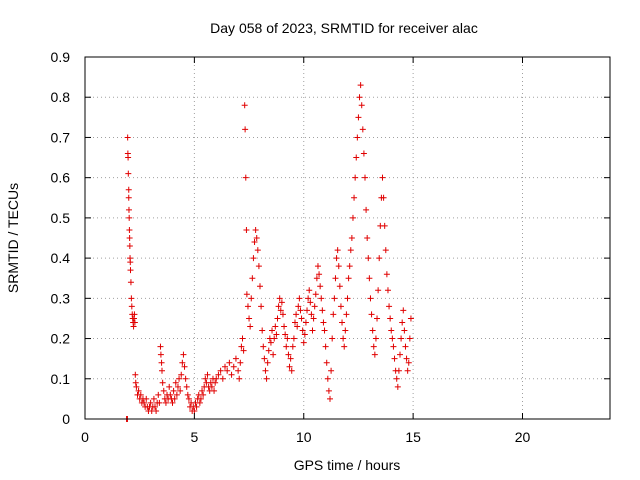  What do you see at coordinates (61, 258) in the screenshot?
I see `y-tick-label: 0.4` at bounding box center [61, 258].